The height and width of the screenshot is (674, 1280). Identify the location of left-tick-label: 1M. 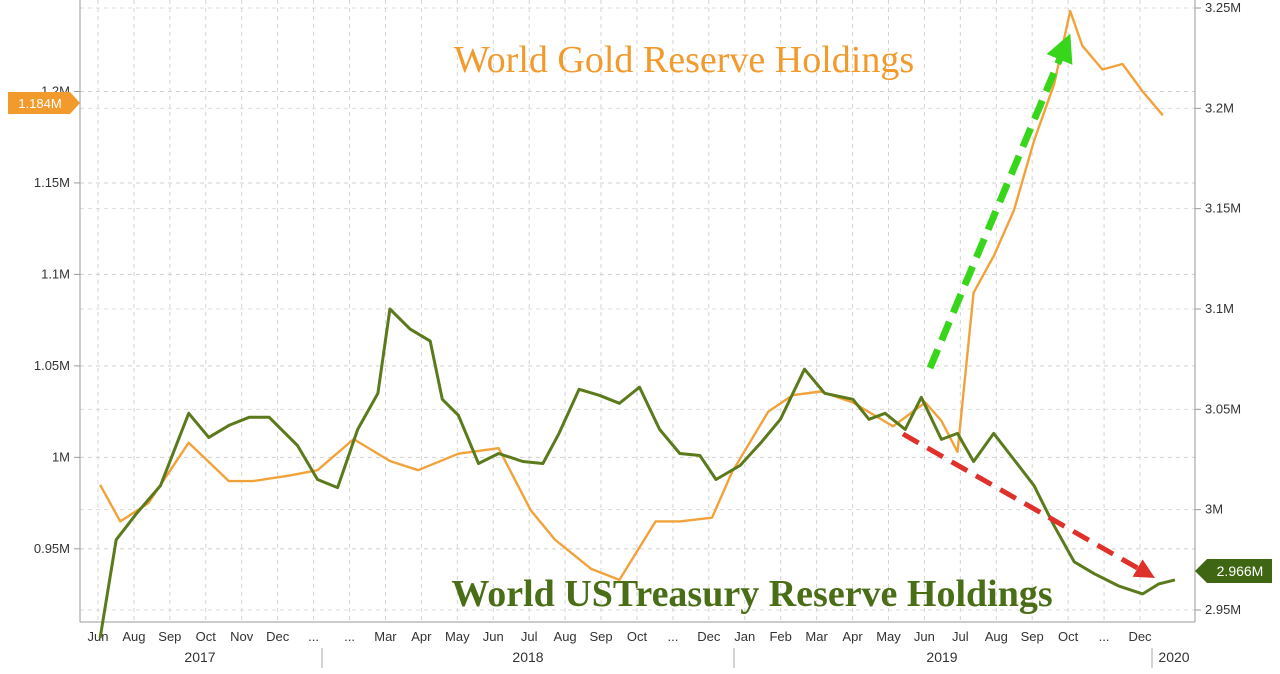
(61, 456).